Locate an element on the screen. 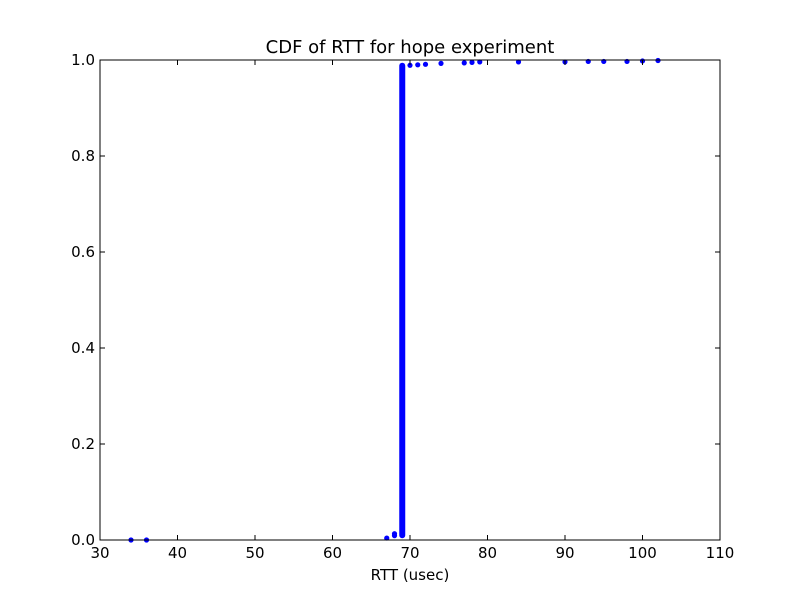 The height and width of the screenshot is (600, 800). y-tick-label: 1.0 is located at coordinates (83, 60).